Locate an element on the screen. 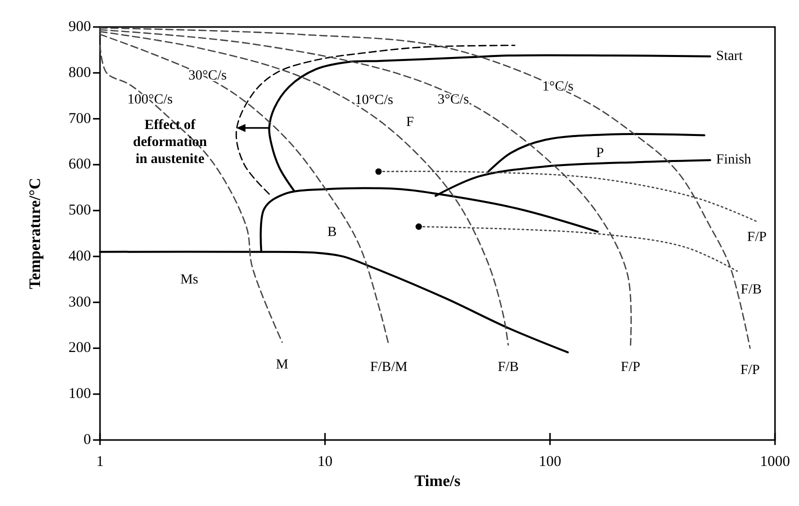 The width and height of the screenshot is (799, 506). series-label: 30°C/s is located at coordinates (207, 76).